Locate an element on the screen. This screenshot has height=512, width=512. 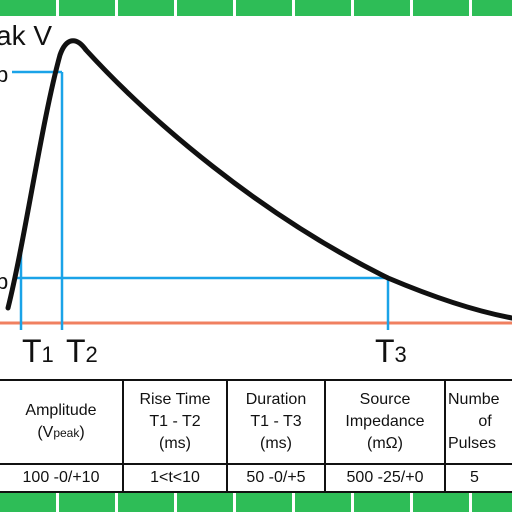
marker-t1-label: T1 is located at coordinates (38, 351).